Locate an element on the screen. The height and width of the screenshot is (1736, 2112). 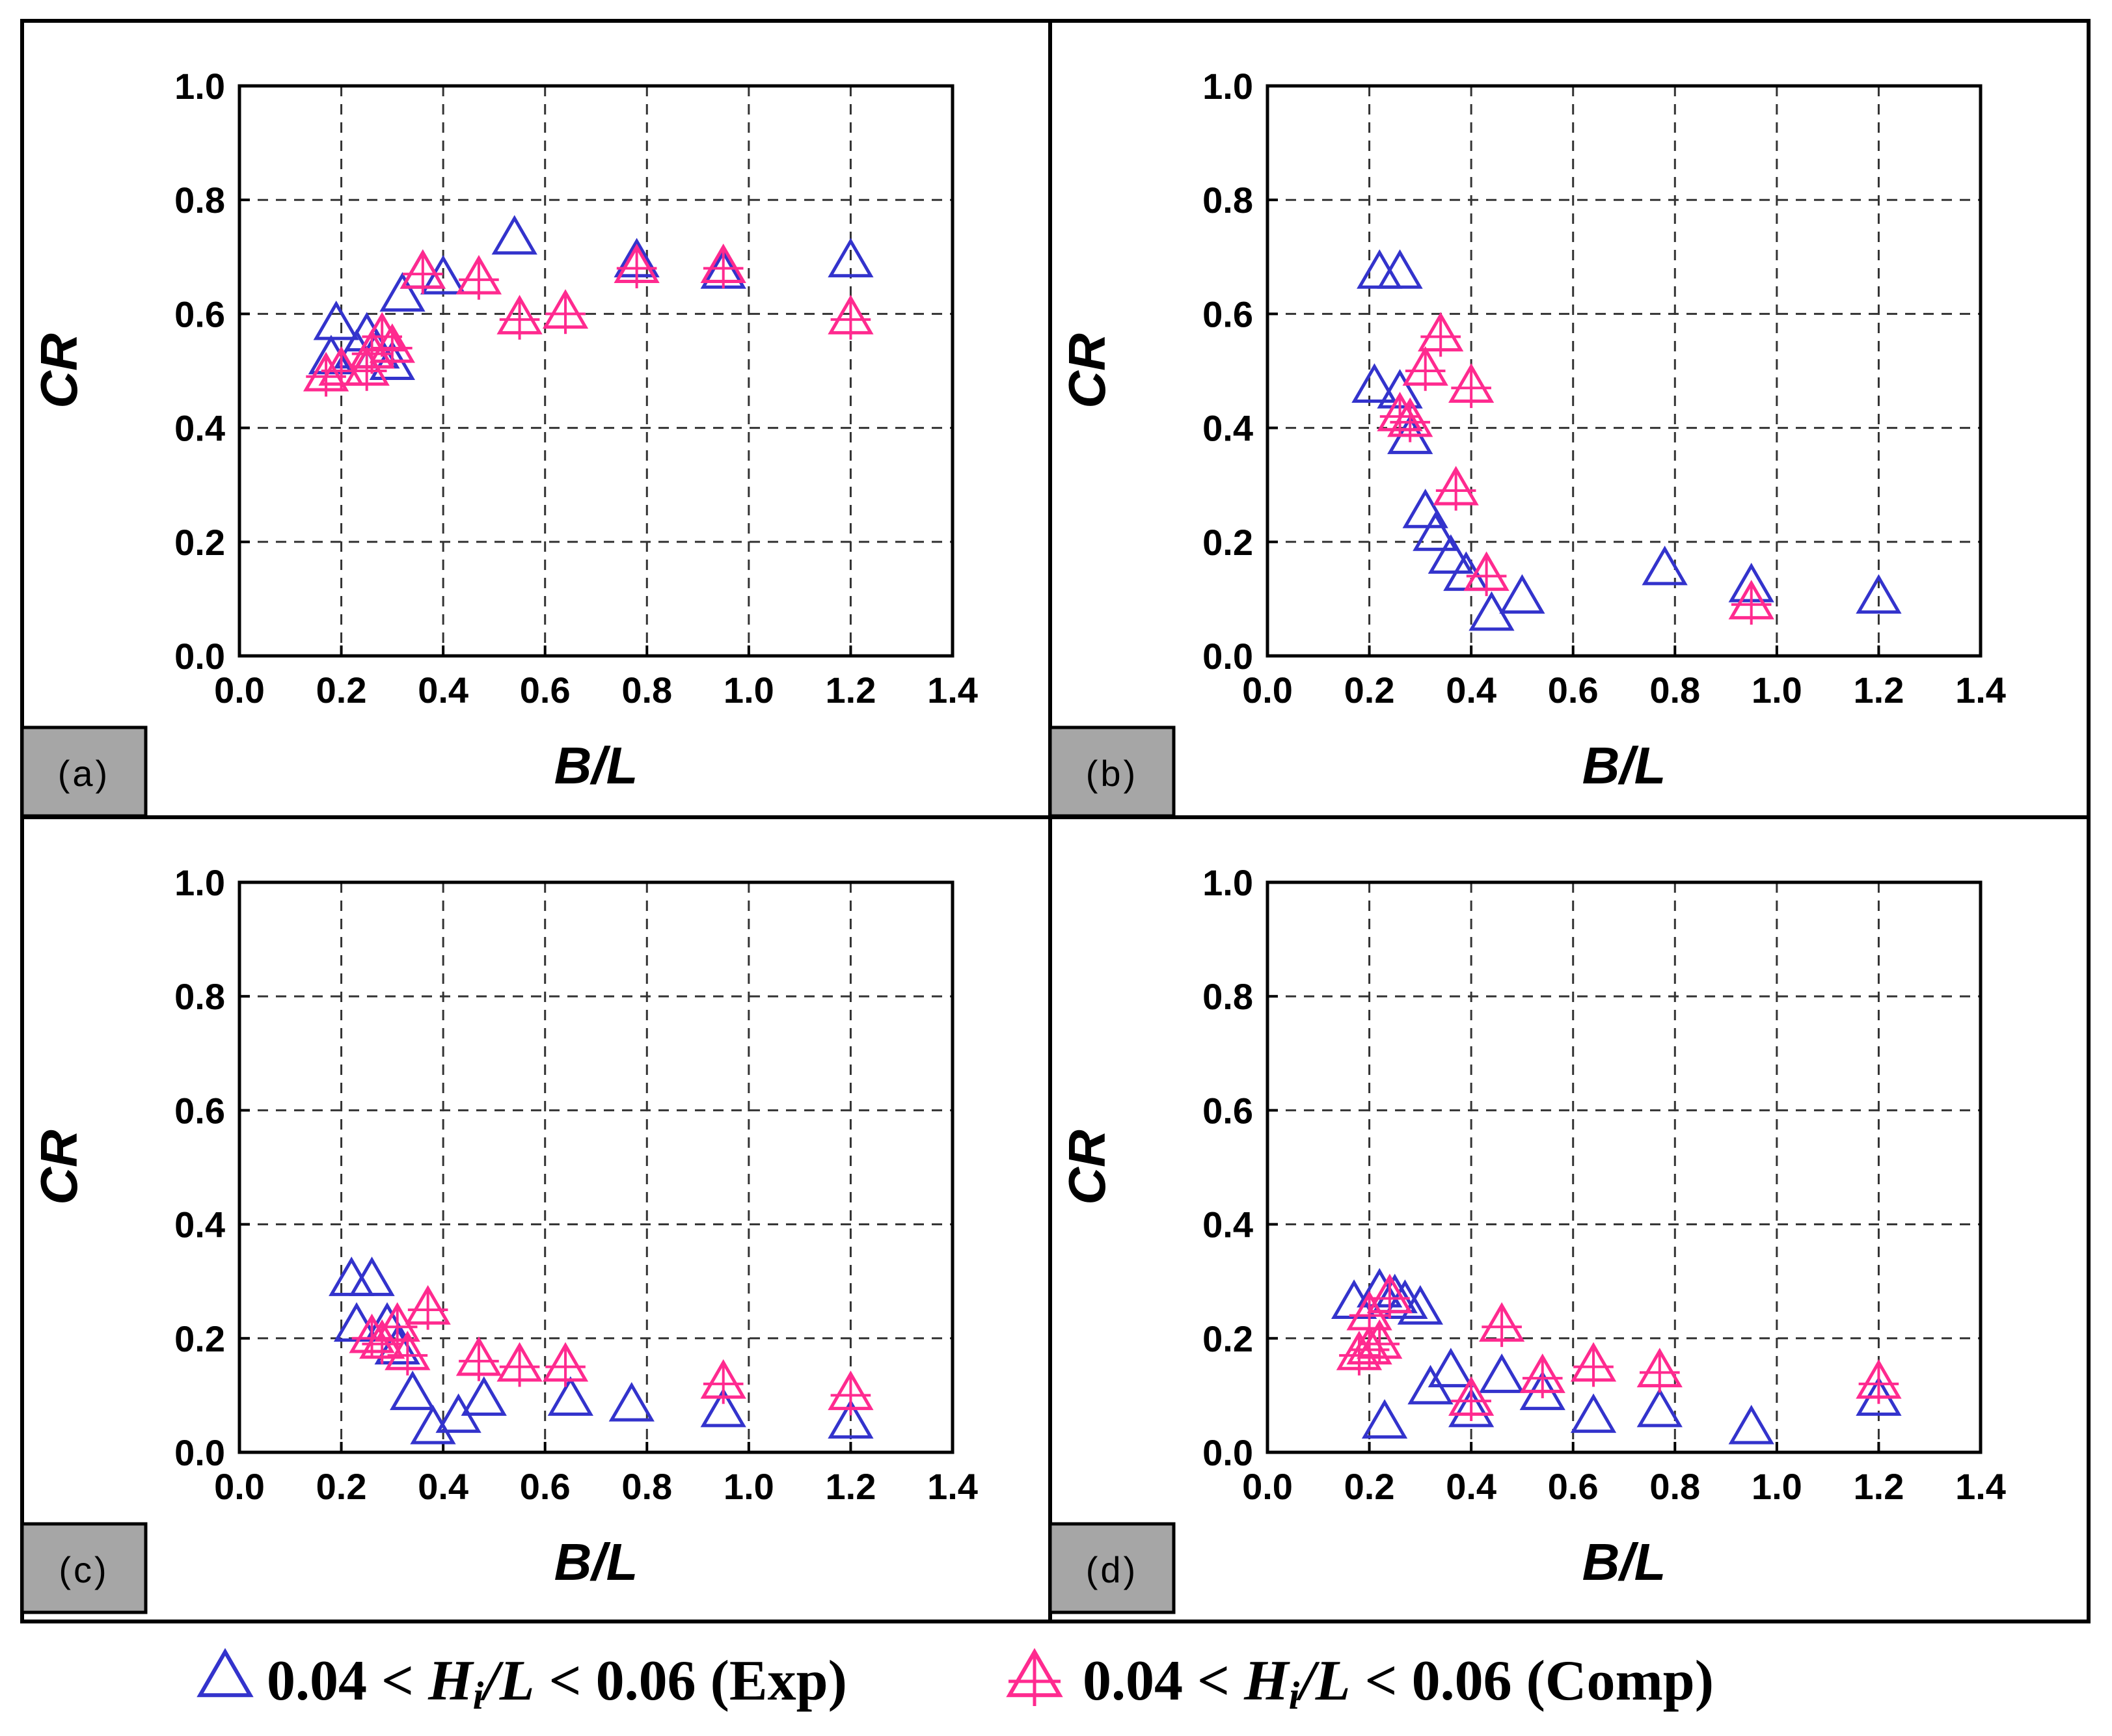
panel-tag-d: (d) is located at coordinates (1112, 1568).